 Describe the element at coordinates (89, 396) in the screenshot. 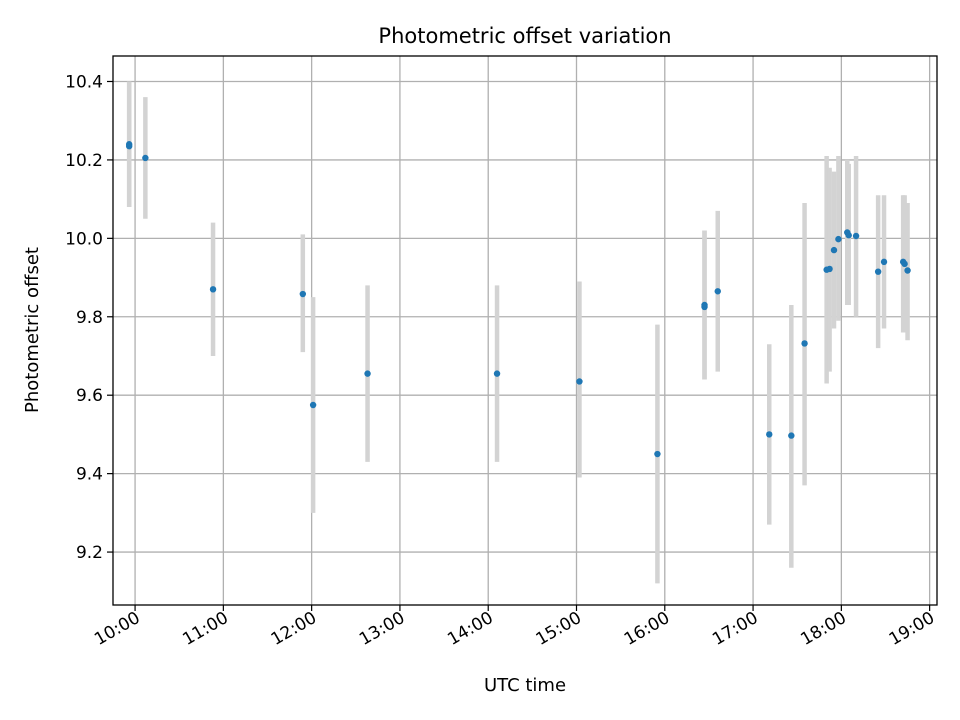

I see `y-tick-label: 9.6` at that location.